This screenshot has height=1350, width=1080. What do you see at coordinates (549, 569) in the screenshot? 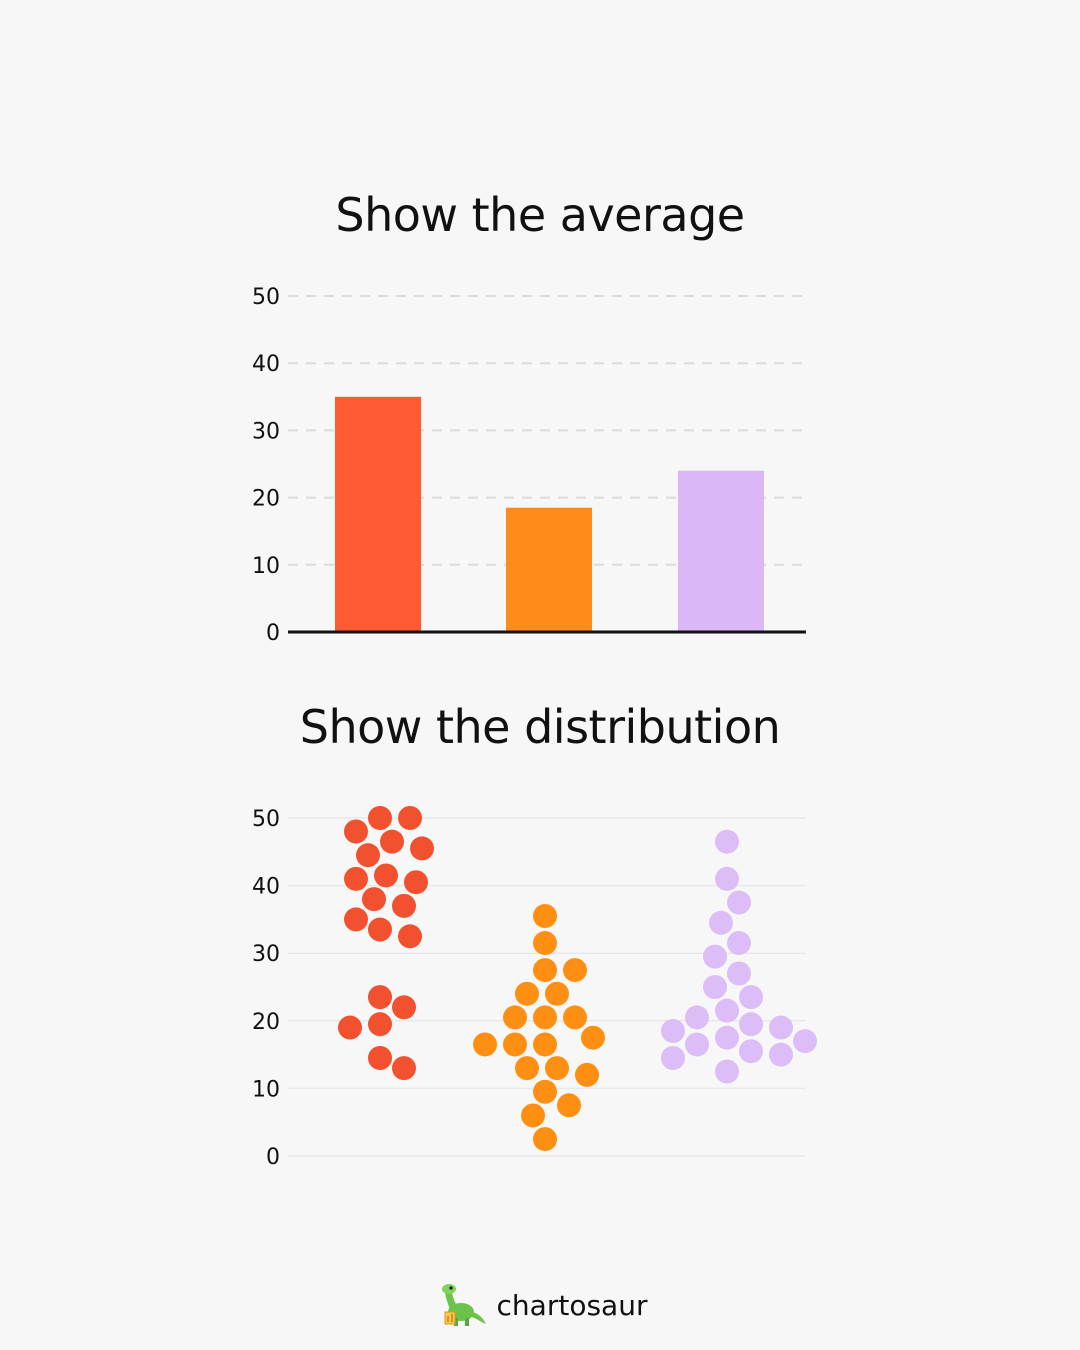
I see `bar-b` at bounding box center [549, 569].